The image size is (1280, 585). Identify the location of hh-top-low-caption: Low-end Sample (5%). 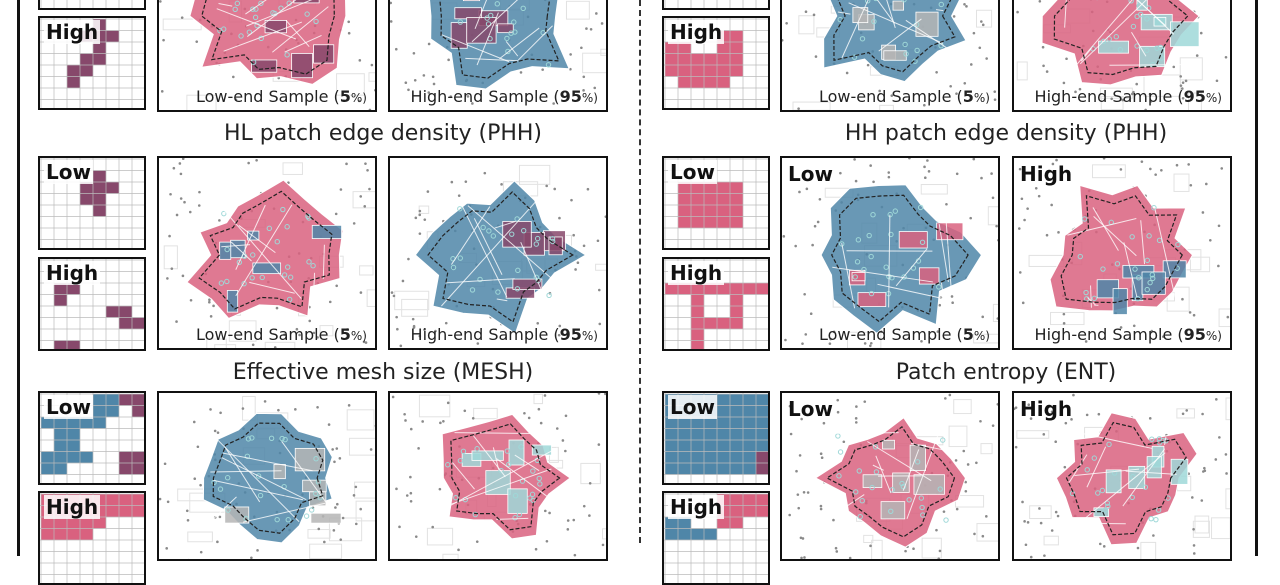
(904, 96).